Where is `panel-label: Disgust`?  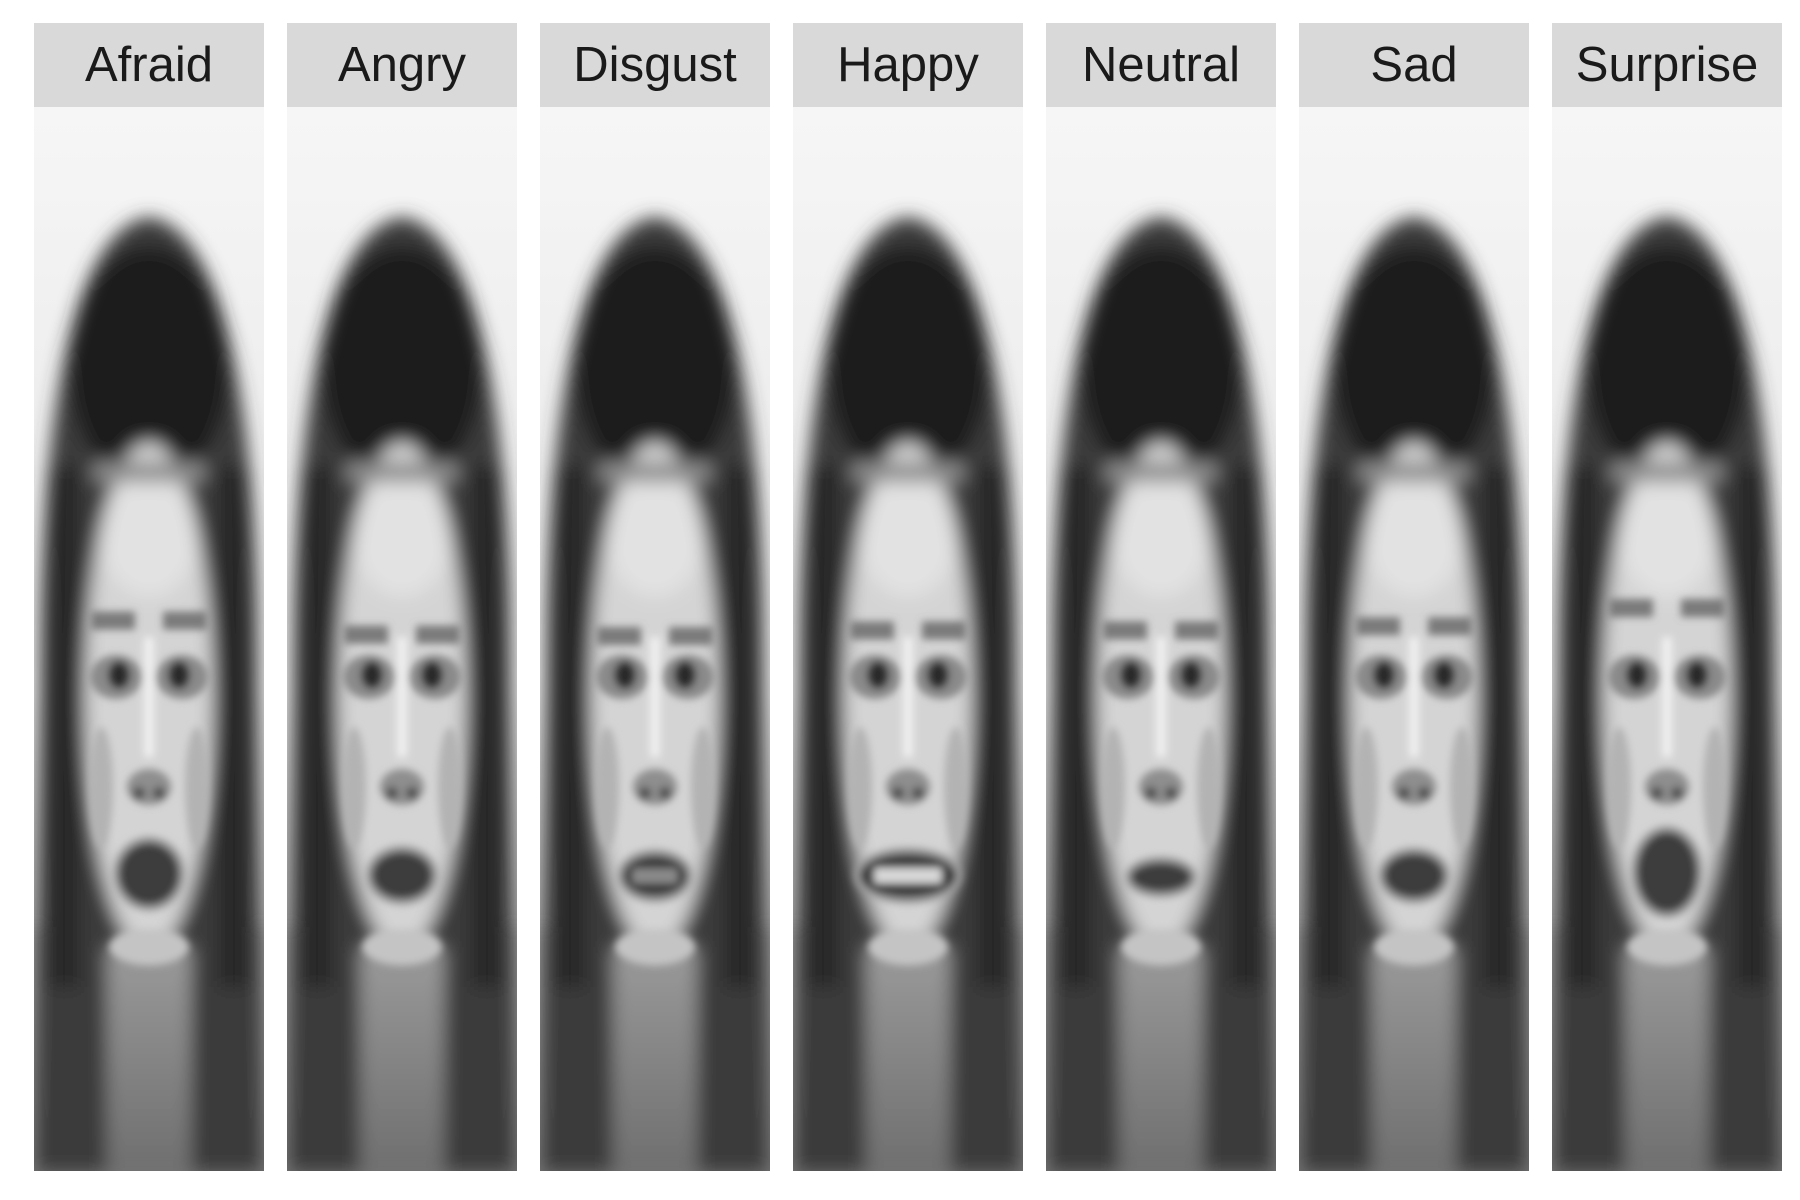
panel-label: Disgust is located at coordinates (655, 65).